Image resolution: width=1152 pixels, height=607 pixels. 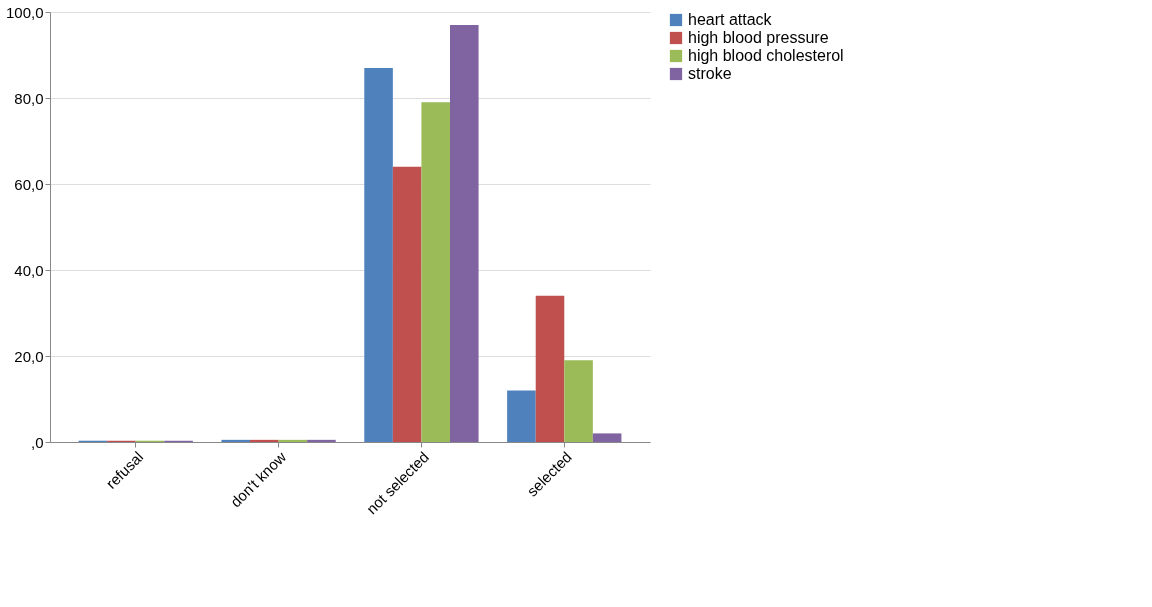 I want to click on y-tick-label: 80,0, so click(x=29, y=98).